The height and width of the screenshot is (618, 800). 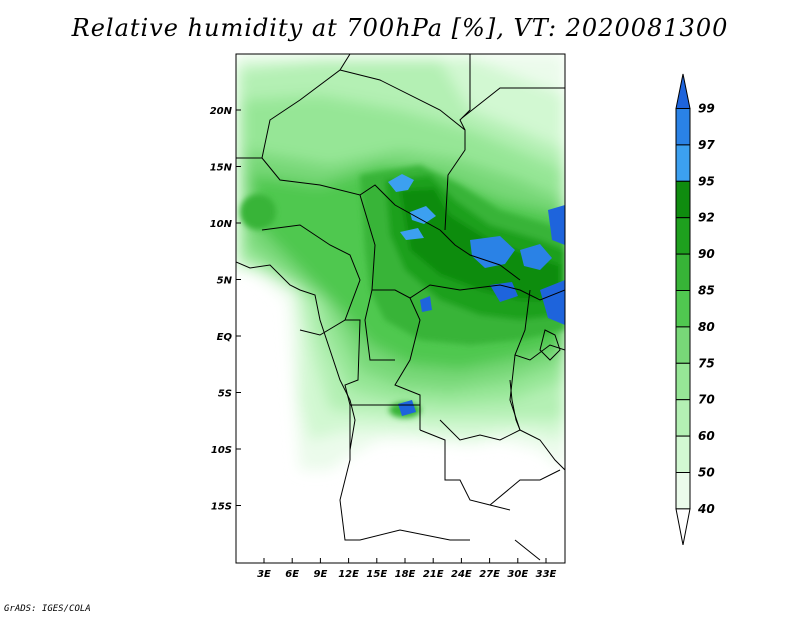 I want to click on lat-label: 15N, so click(x=221, y=168).